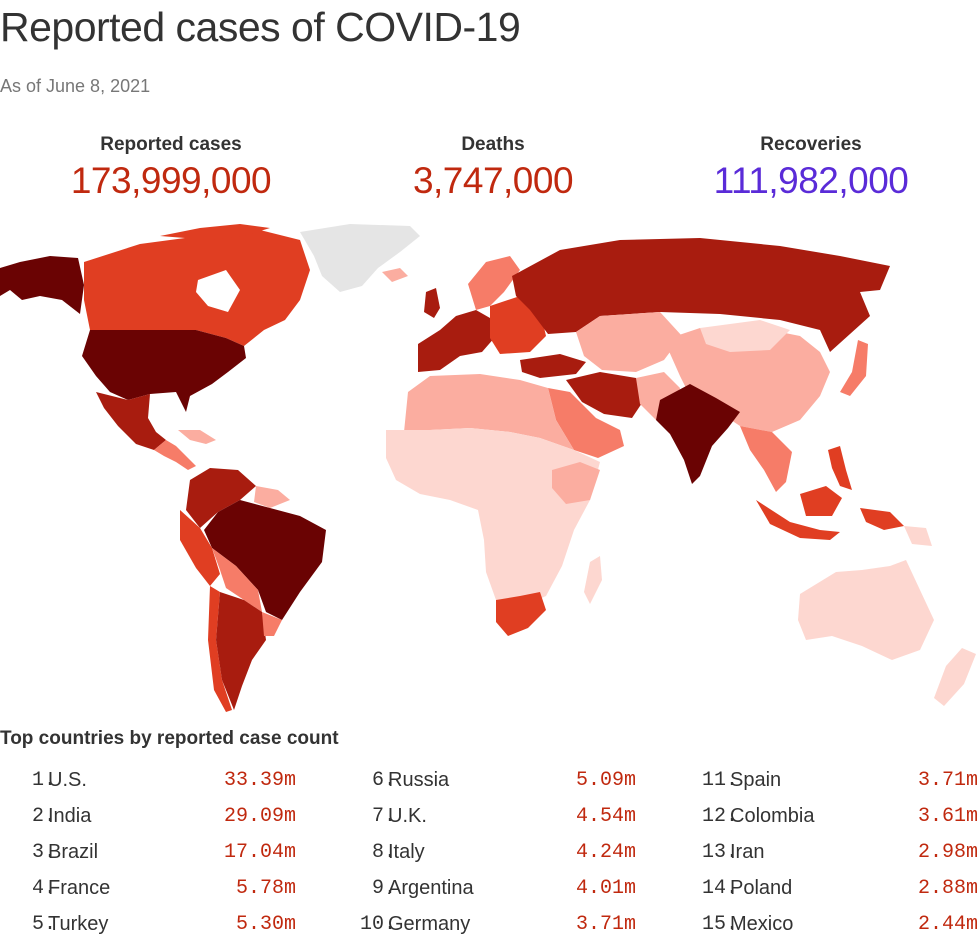 Image resolution: width=980 pixels, height=947 pixels. Describe the element at coordinates (171, 144) in the screenshot. I see `stat-label: Reported cases` at that location.